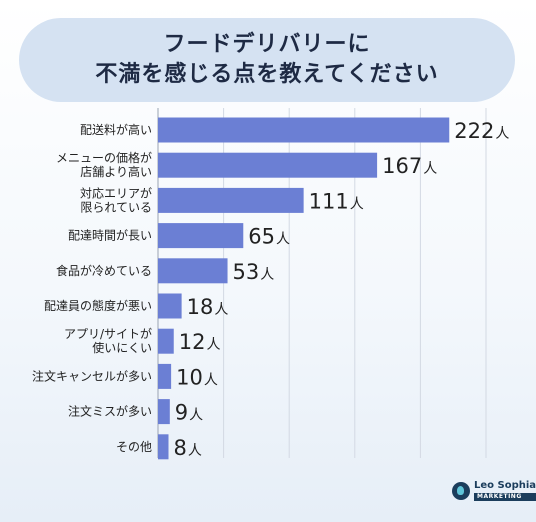 This screenshot has height=522, width=536. I want to click on value-label: 18, so click(200, 307).